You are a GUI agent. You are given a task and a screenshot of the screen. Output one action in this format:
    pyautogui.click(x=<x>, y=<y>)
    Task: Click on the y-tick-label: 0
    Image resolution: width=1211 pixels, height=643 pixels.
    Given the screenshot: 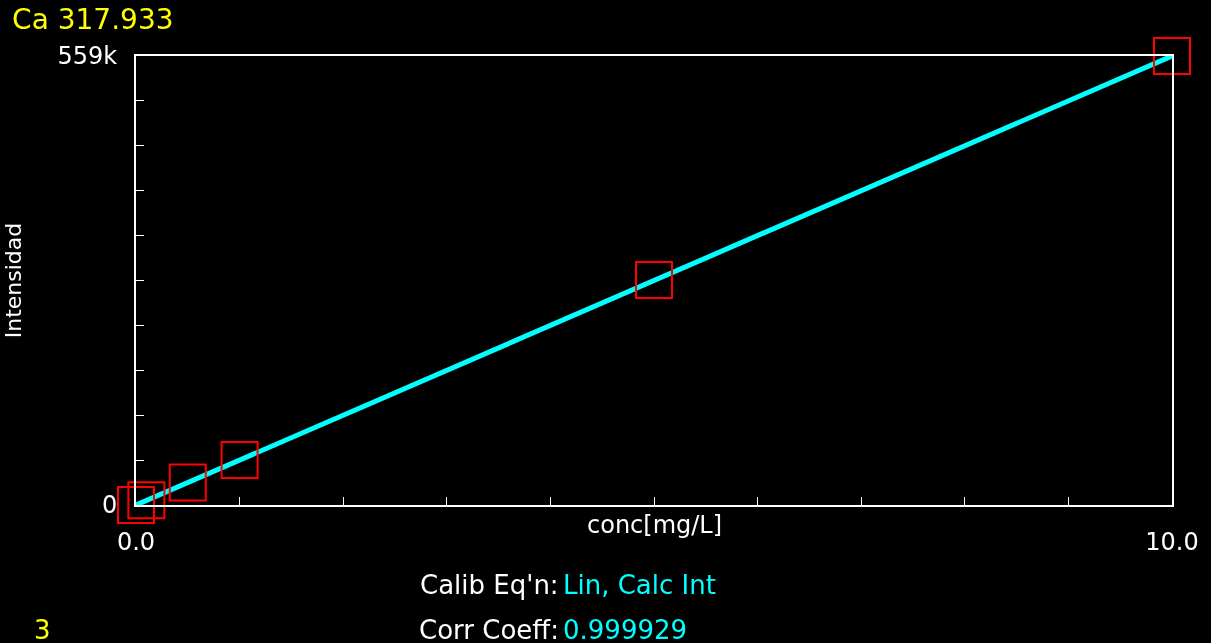 What is the action you would take?
    pyautogui.click(x=109, y=505)
    